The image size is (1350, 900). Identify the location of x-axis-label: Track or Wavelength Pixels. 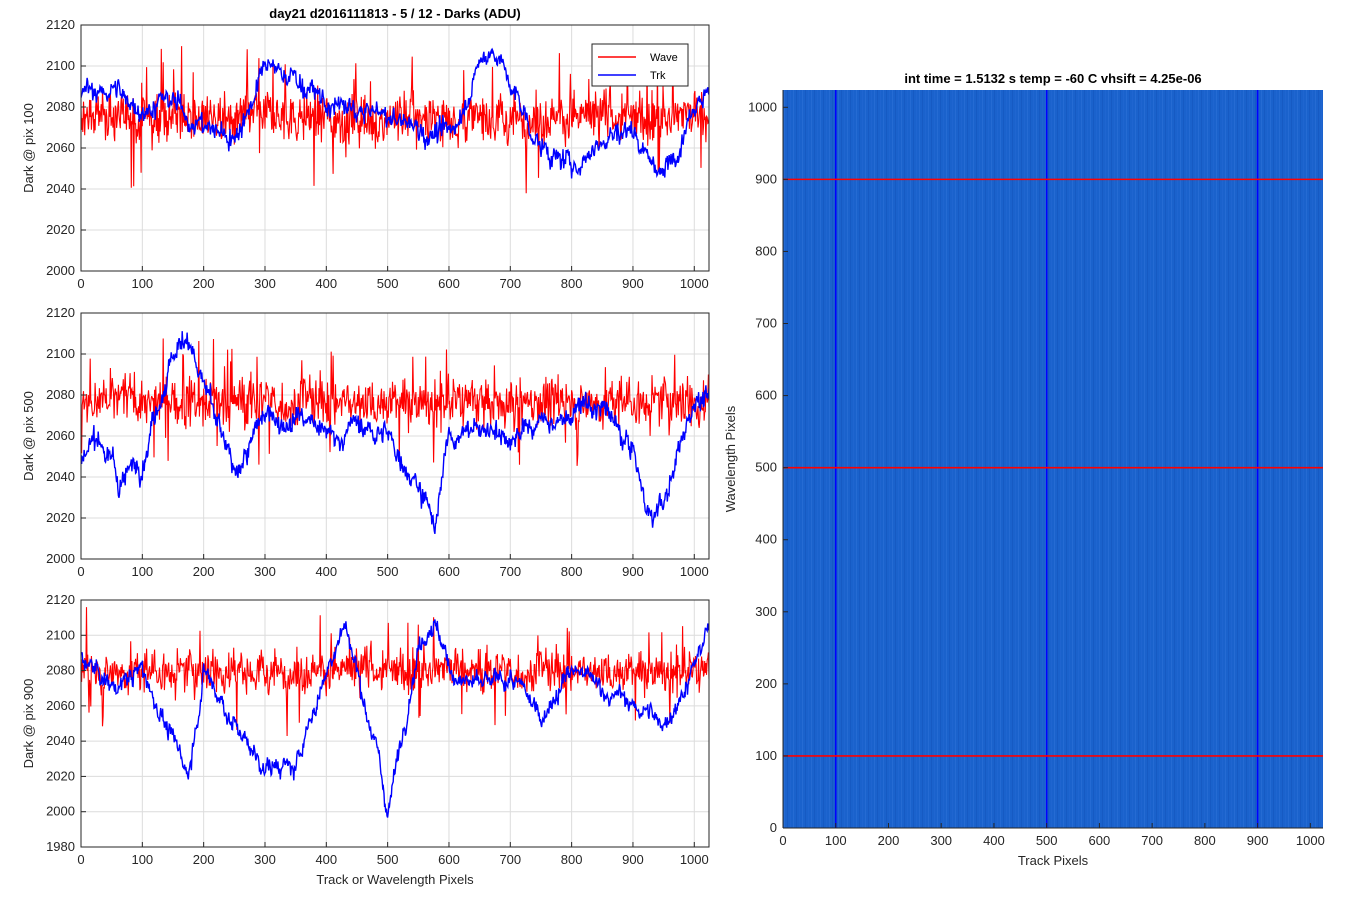
(395, 879).